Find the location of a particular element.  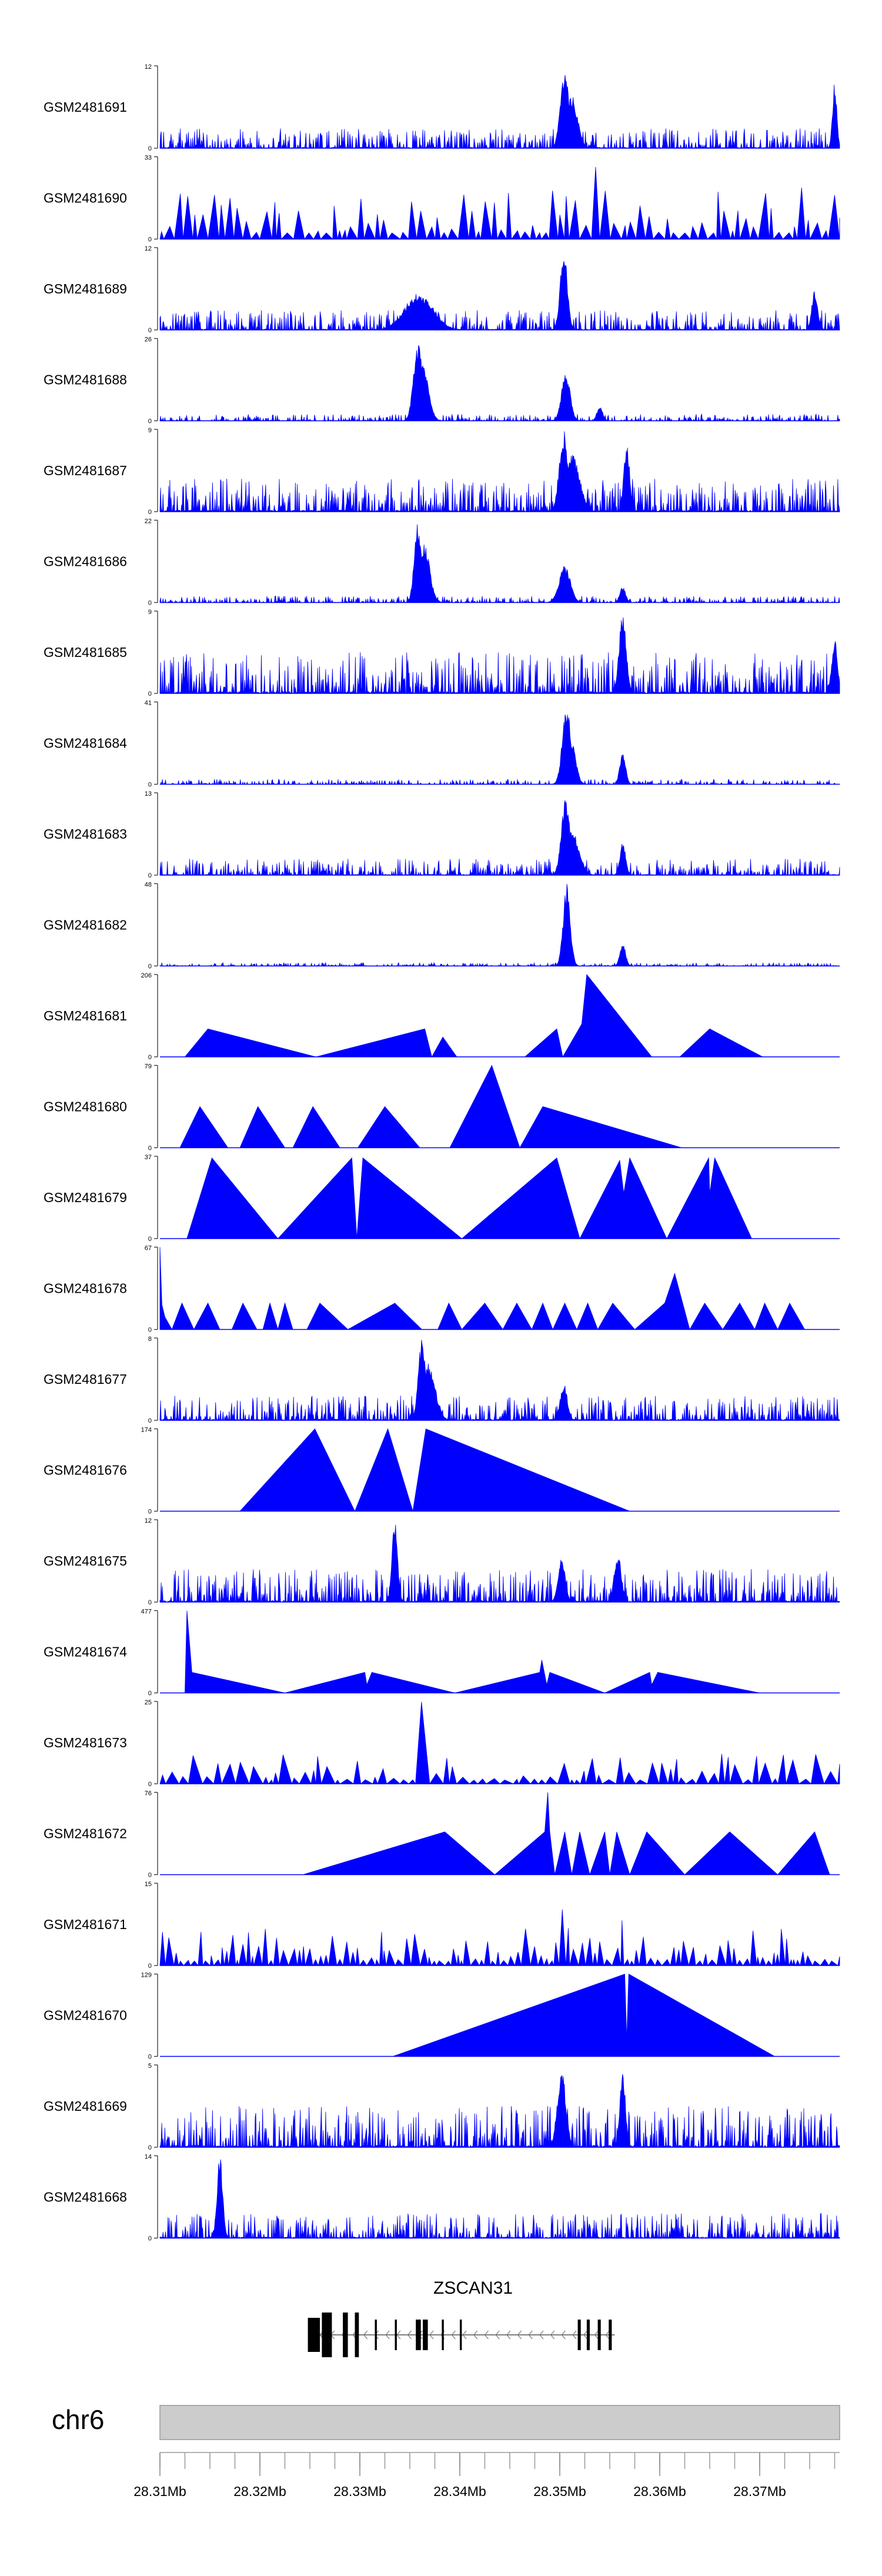

track-gsm2481687: GSM2481687 9 0 is located at coordinates (442, 471).